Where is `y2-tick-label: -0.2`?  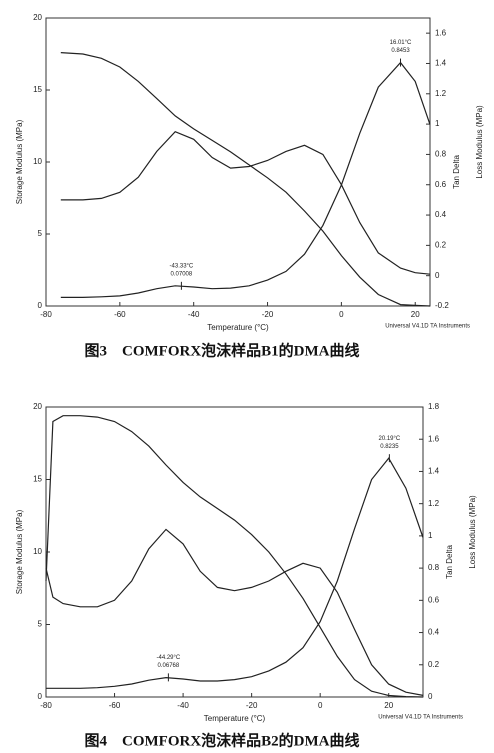 y2-tick-label: -0.2 is located at coordinates (442, 305).